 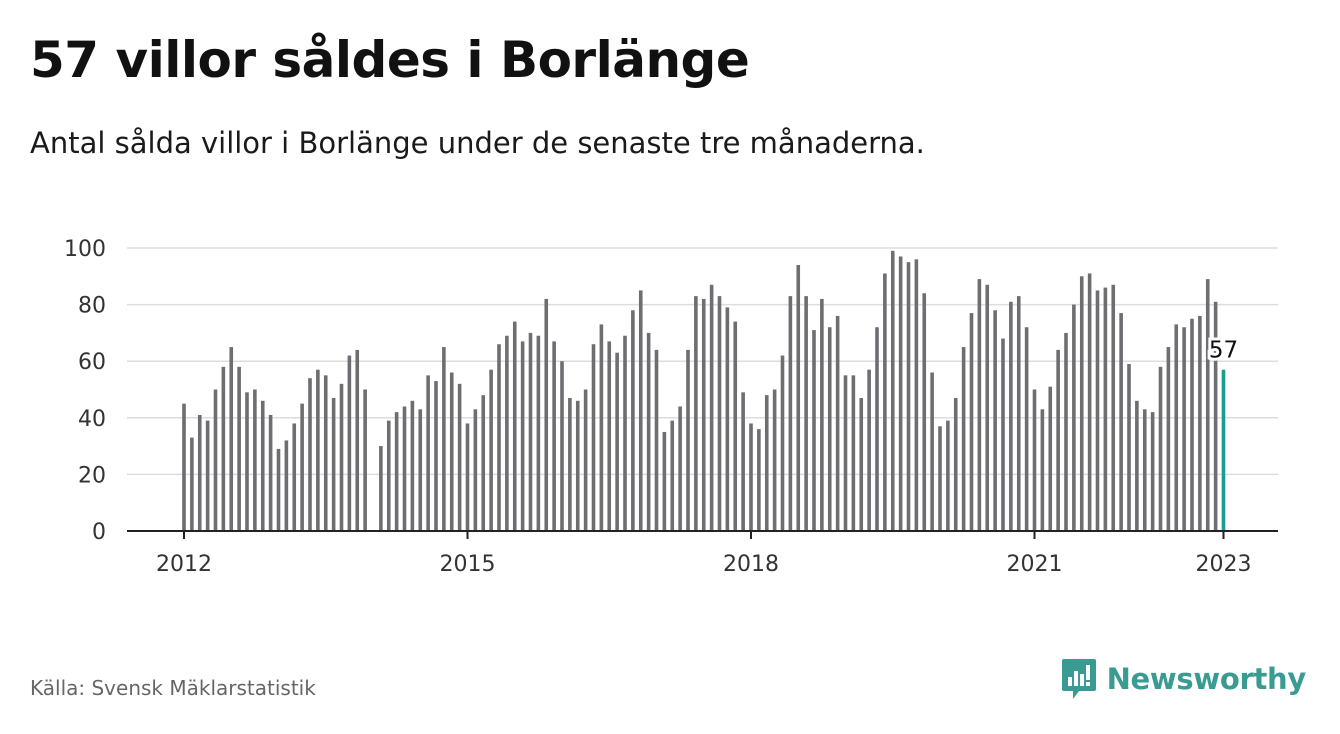 What do you see at coordinates (390, 60) in the screenshot?
I see `chart-title: 57 villor såldes i Borlänge` at bounding box center [390, 60].